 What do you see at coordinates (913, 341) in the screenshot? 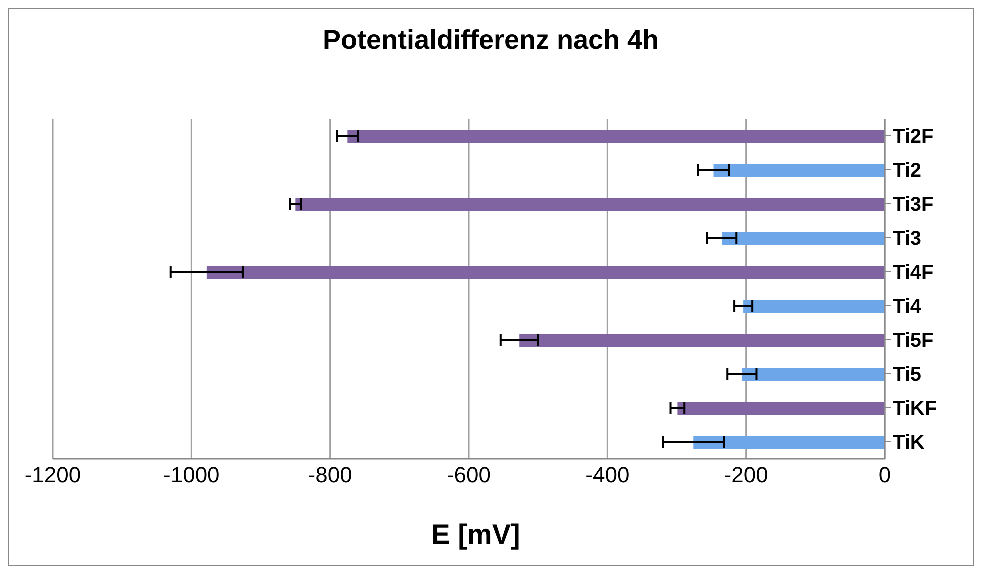
I see `y-tick-label: Ti5F` at bounding box center [913, 341].